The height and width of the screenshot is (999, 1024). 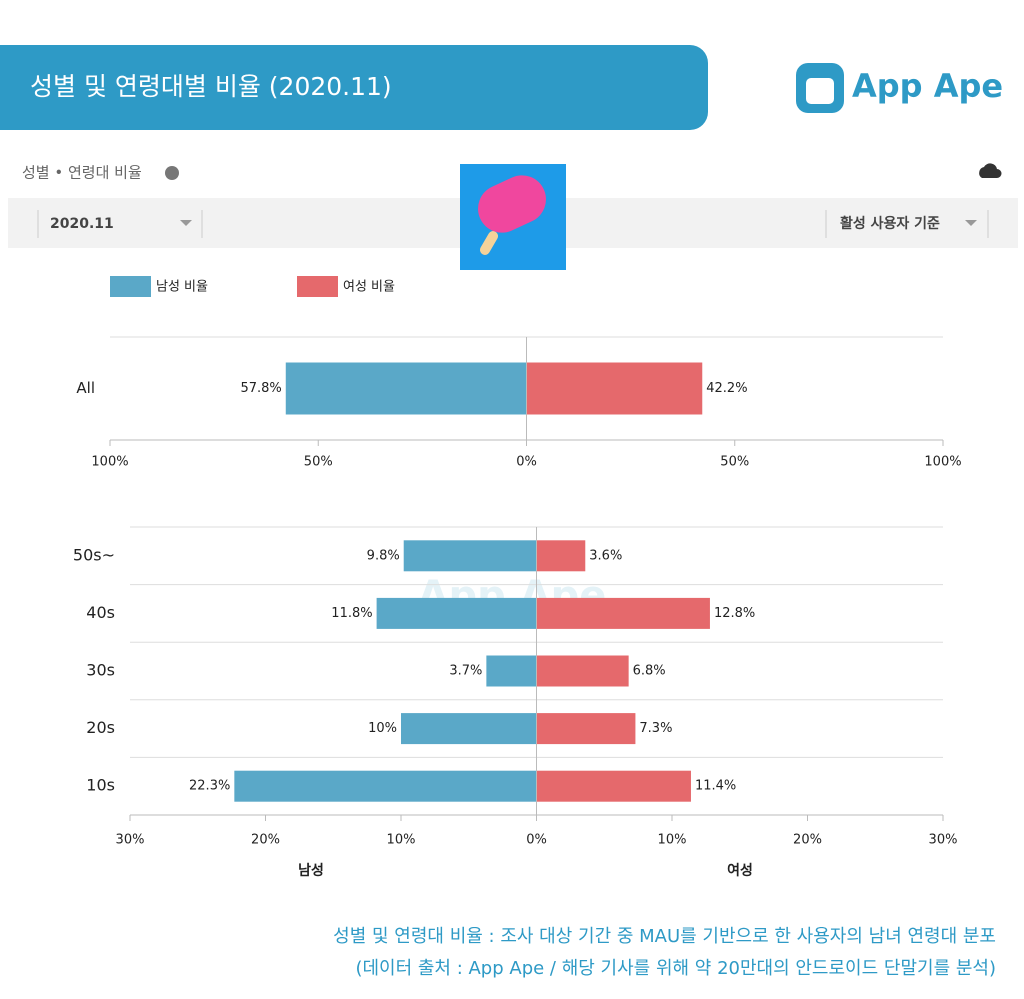 I want to click on download-icon, so click(x=990, y=170).